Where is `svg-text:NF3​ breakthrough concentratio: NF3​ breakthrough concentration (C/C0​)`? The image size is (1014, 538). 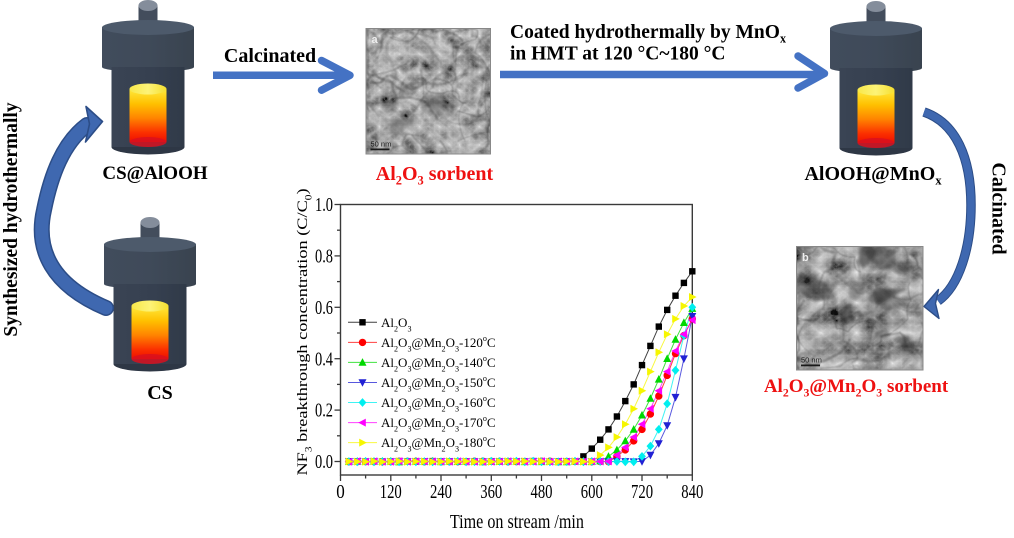
svg-text:NF3​ breakthrough concentratio: NF3​ breakthrough concentration (C/C0​) is located at coordinates (304, 331).